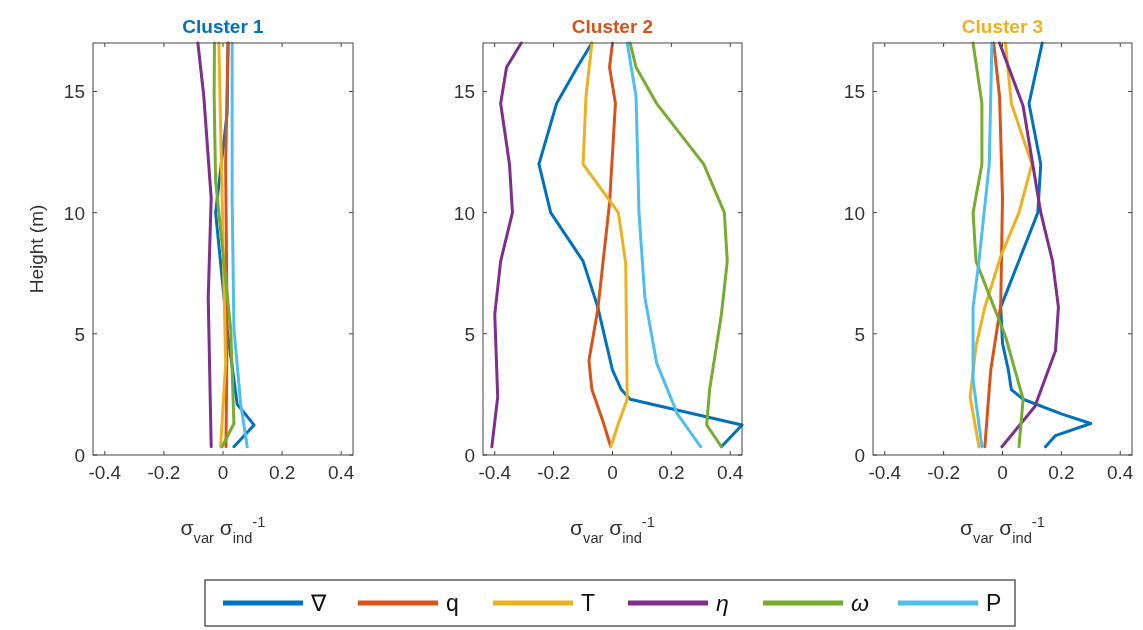 This screenshot has width=1143, height=630. I want to click on y-axis-title: Height (m), so click(36, 249).